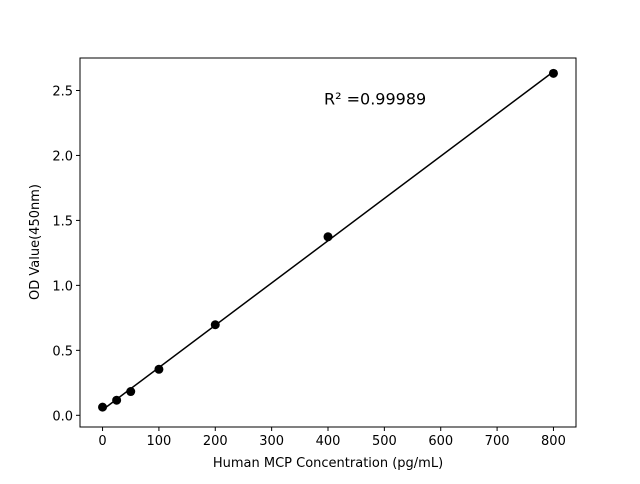  What do you see at coordinates (158, 441) in the screenshot?
I see `x-tick-label: 100` at bounding box center [158, 441].